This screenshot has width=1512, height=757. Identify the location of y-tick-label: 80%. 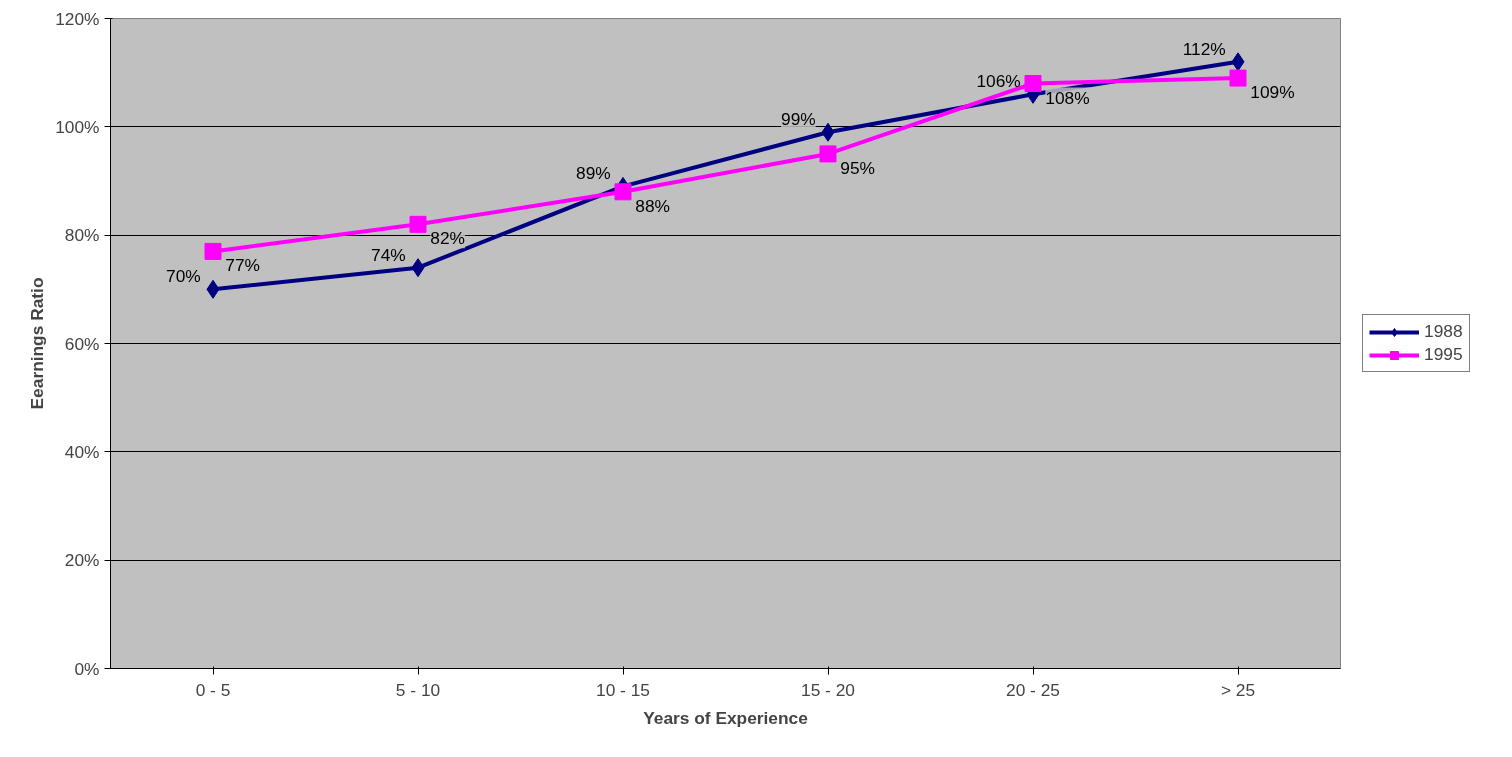
(82, 235).